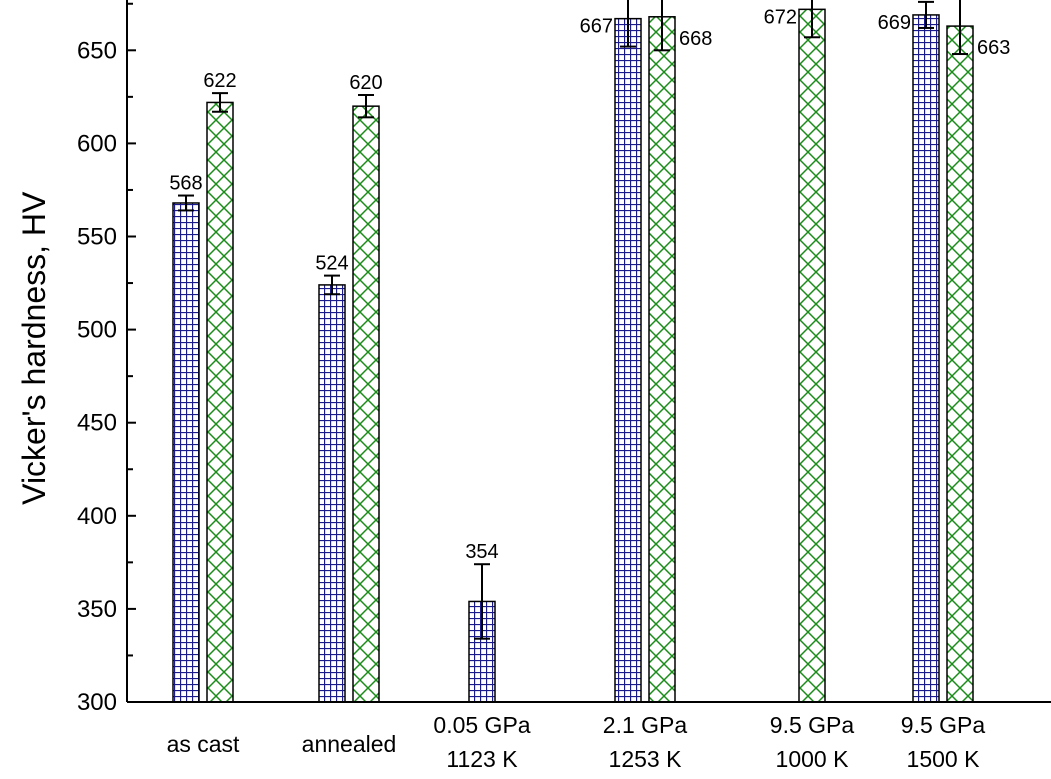 The height and width of the screenshot is (779, 1051). What do you see at coordinates (926, 358) in the screenshot?
I see `bar-s0-c5` at bounding box center [926, 358].